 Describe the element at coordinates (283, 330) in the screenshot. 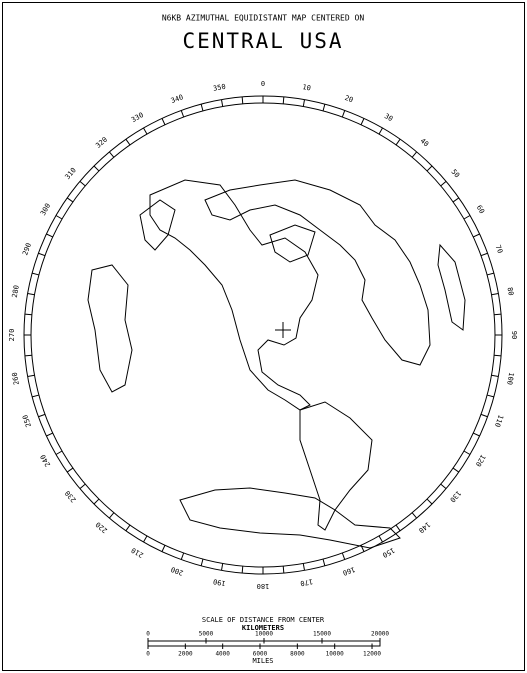

I see `center-marker` at that location.